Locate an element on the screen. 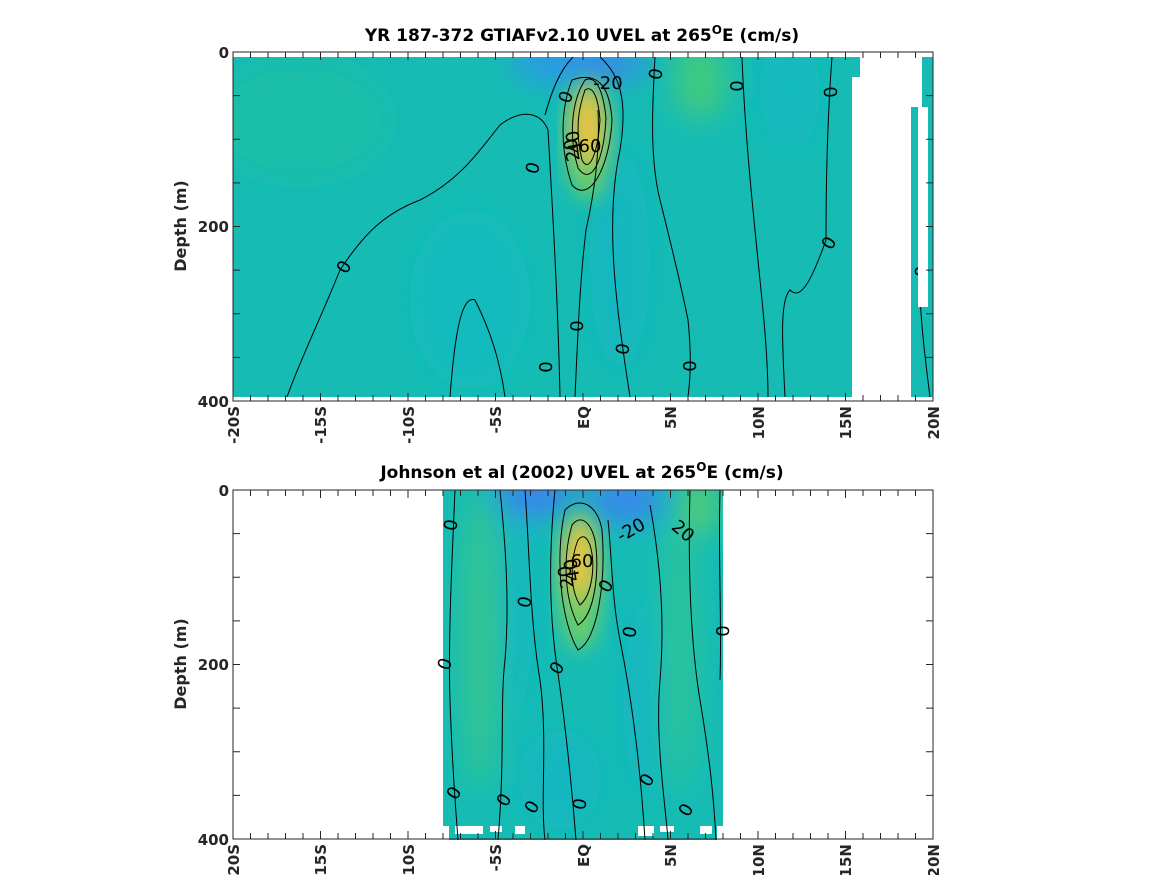 This screenshot has height=875, width=1167. bottom-contour-zero-8n is located at coordinates (720, 585).